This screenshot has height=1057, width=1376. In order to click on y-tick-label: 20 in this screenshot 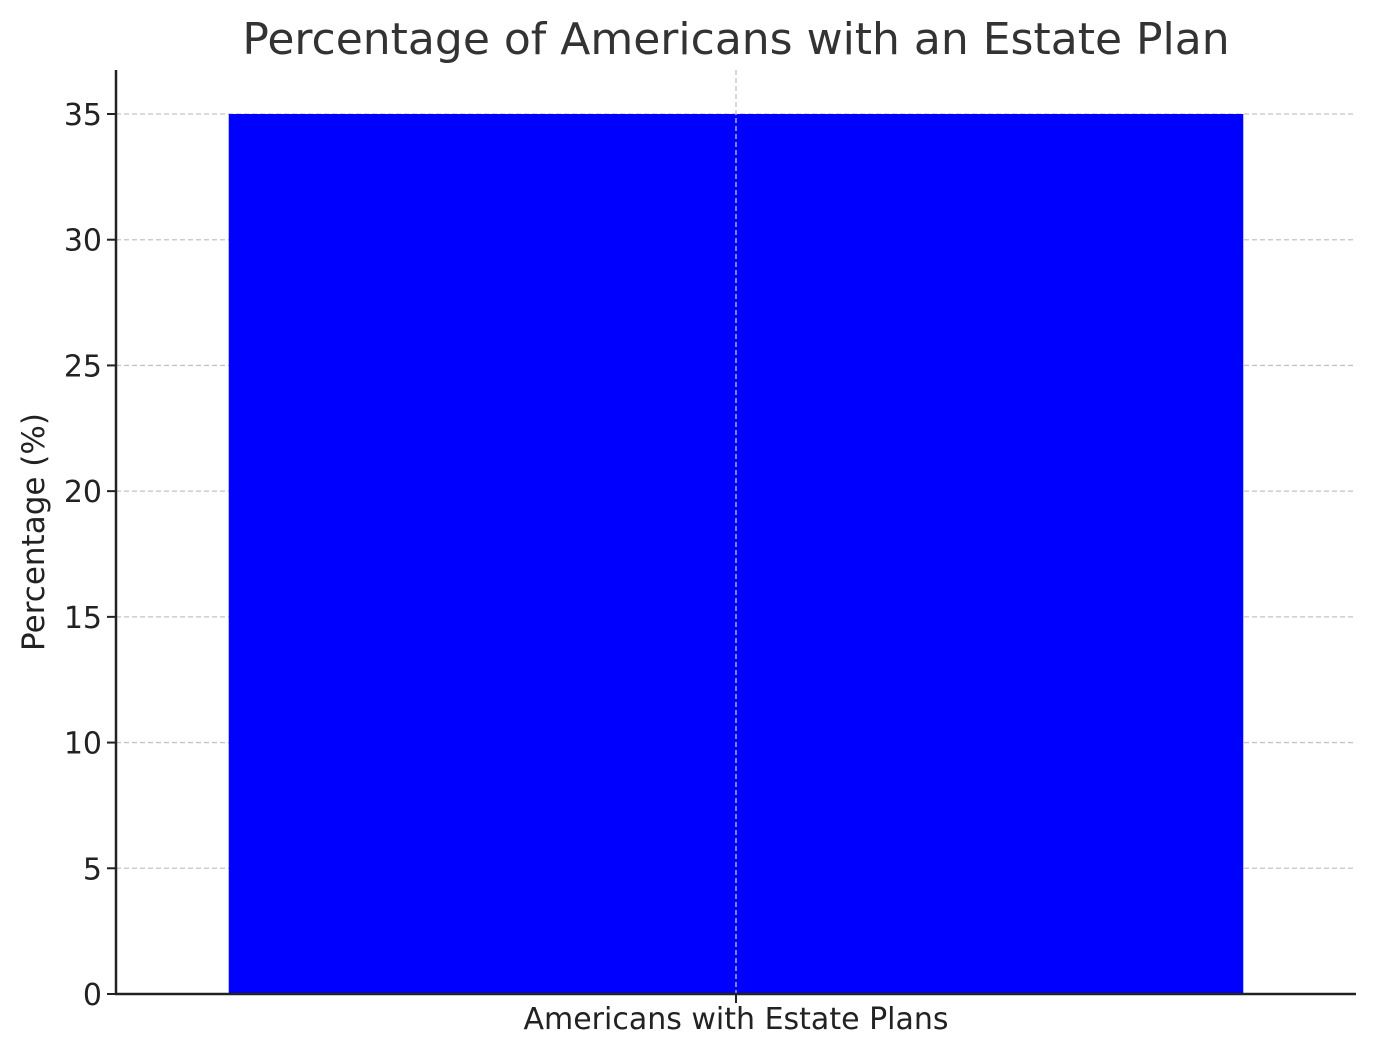, I will do `click(83, 492)`.